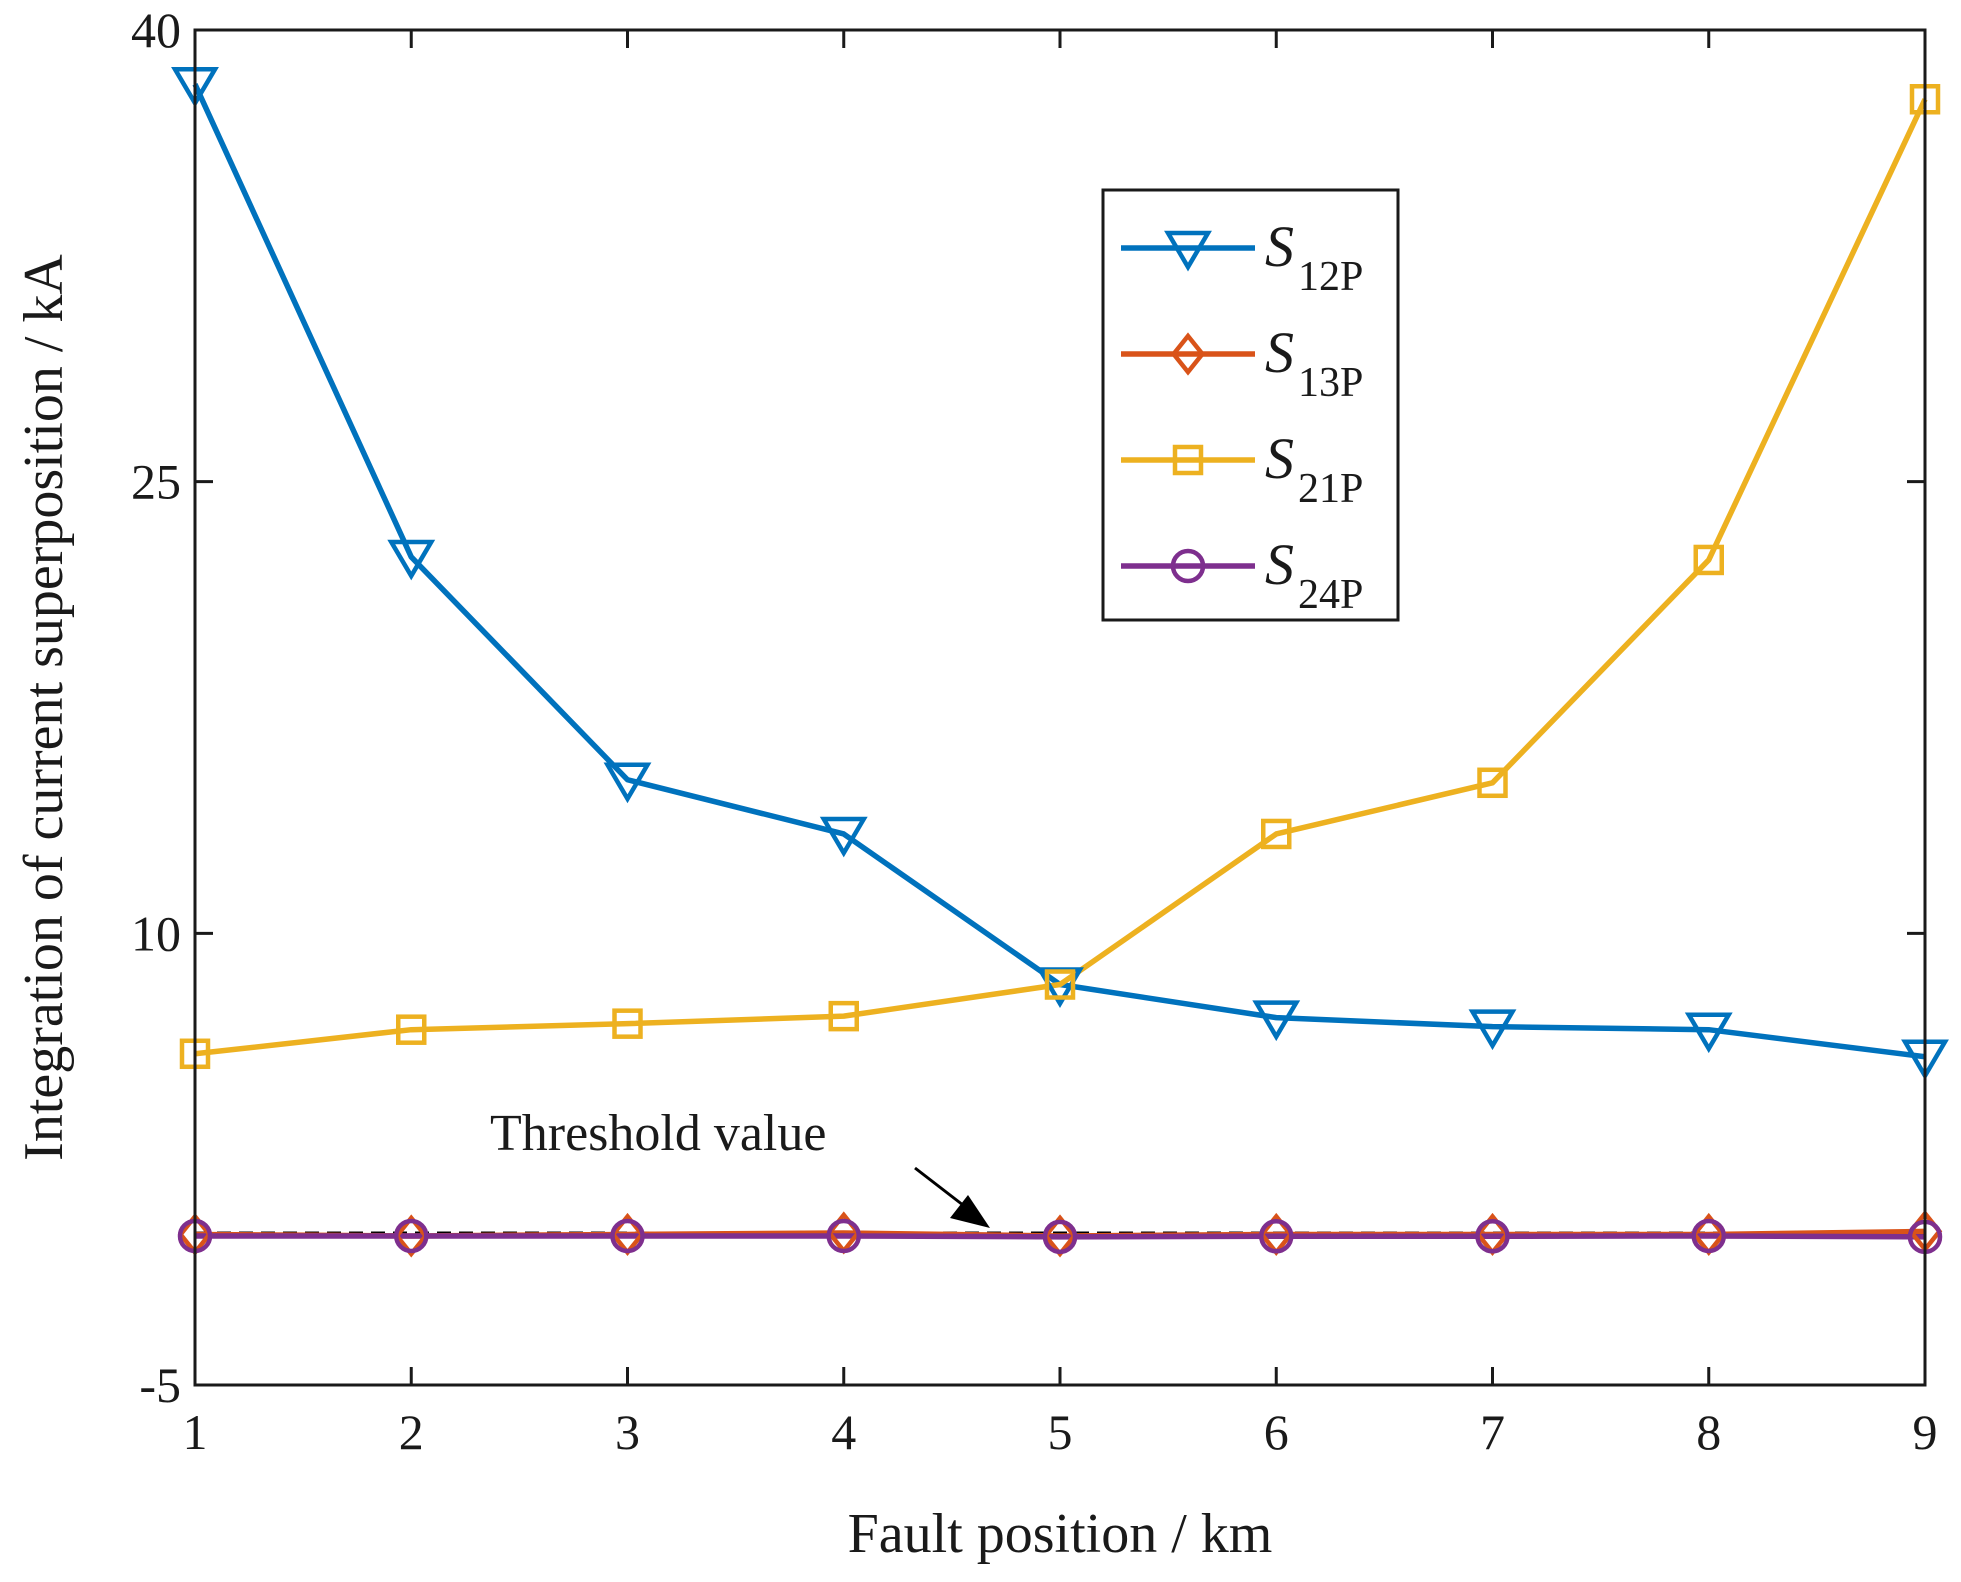 The height and width of the screenshot is (1582, 1961). I want to click on legend-subscript: 21P, so click(1330, 489).